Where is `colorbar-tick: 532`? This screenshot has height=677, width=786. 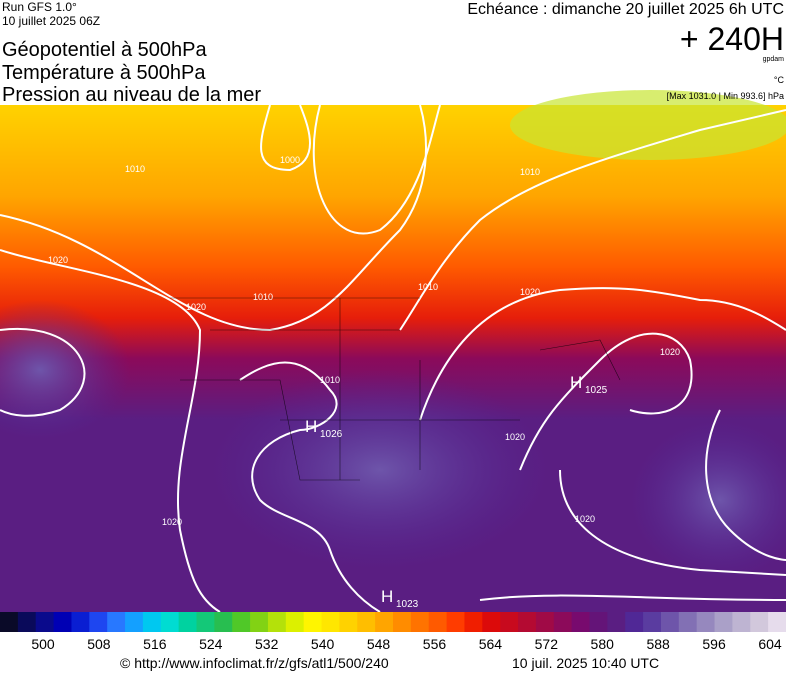 colorbar-tick: 532 is located at coordinates (267, 644).